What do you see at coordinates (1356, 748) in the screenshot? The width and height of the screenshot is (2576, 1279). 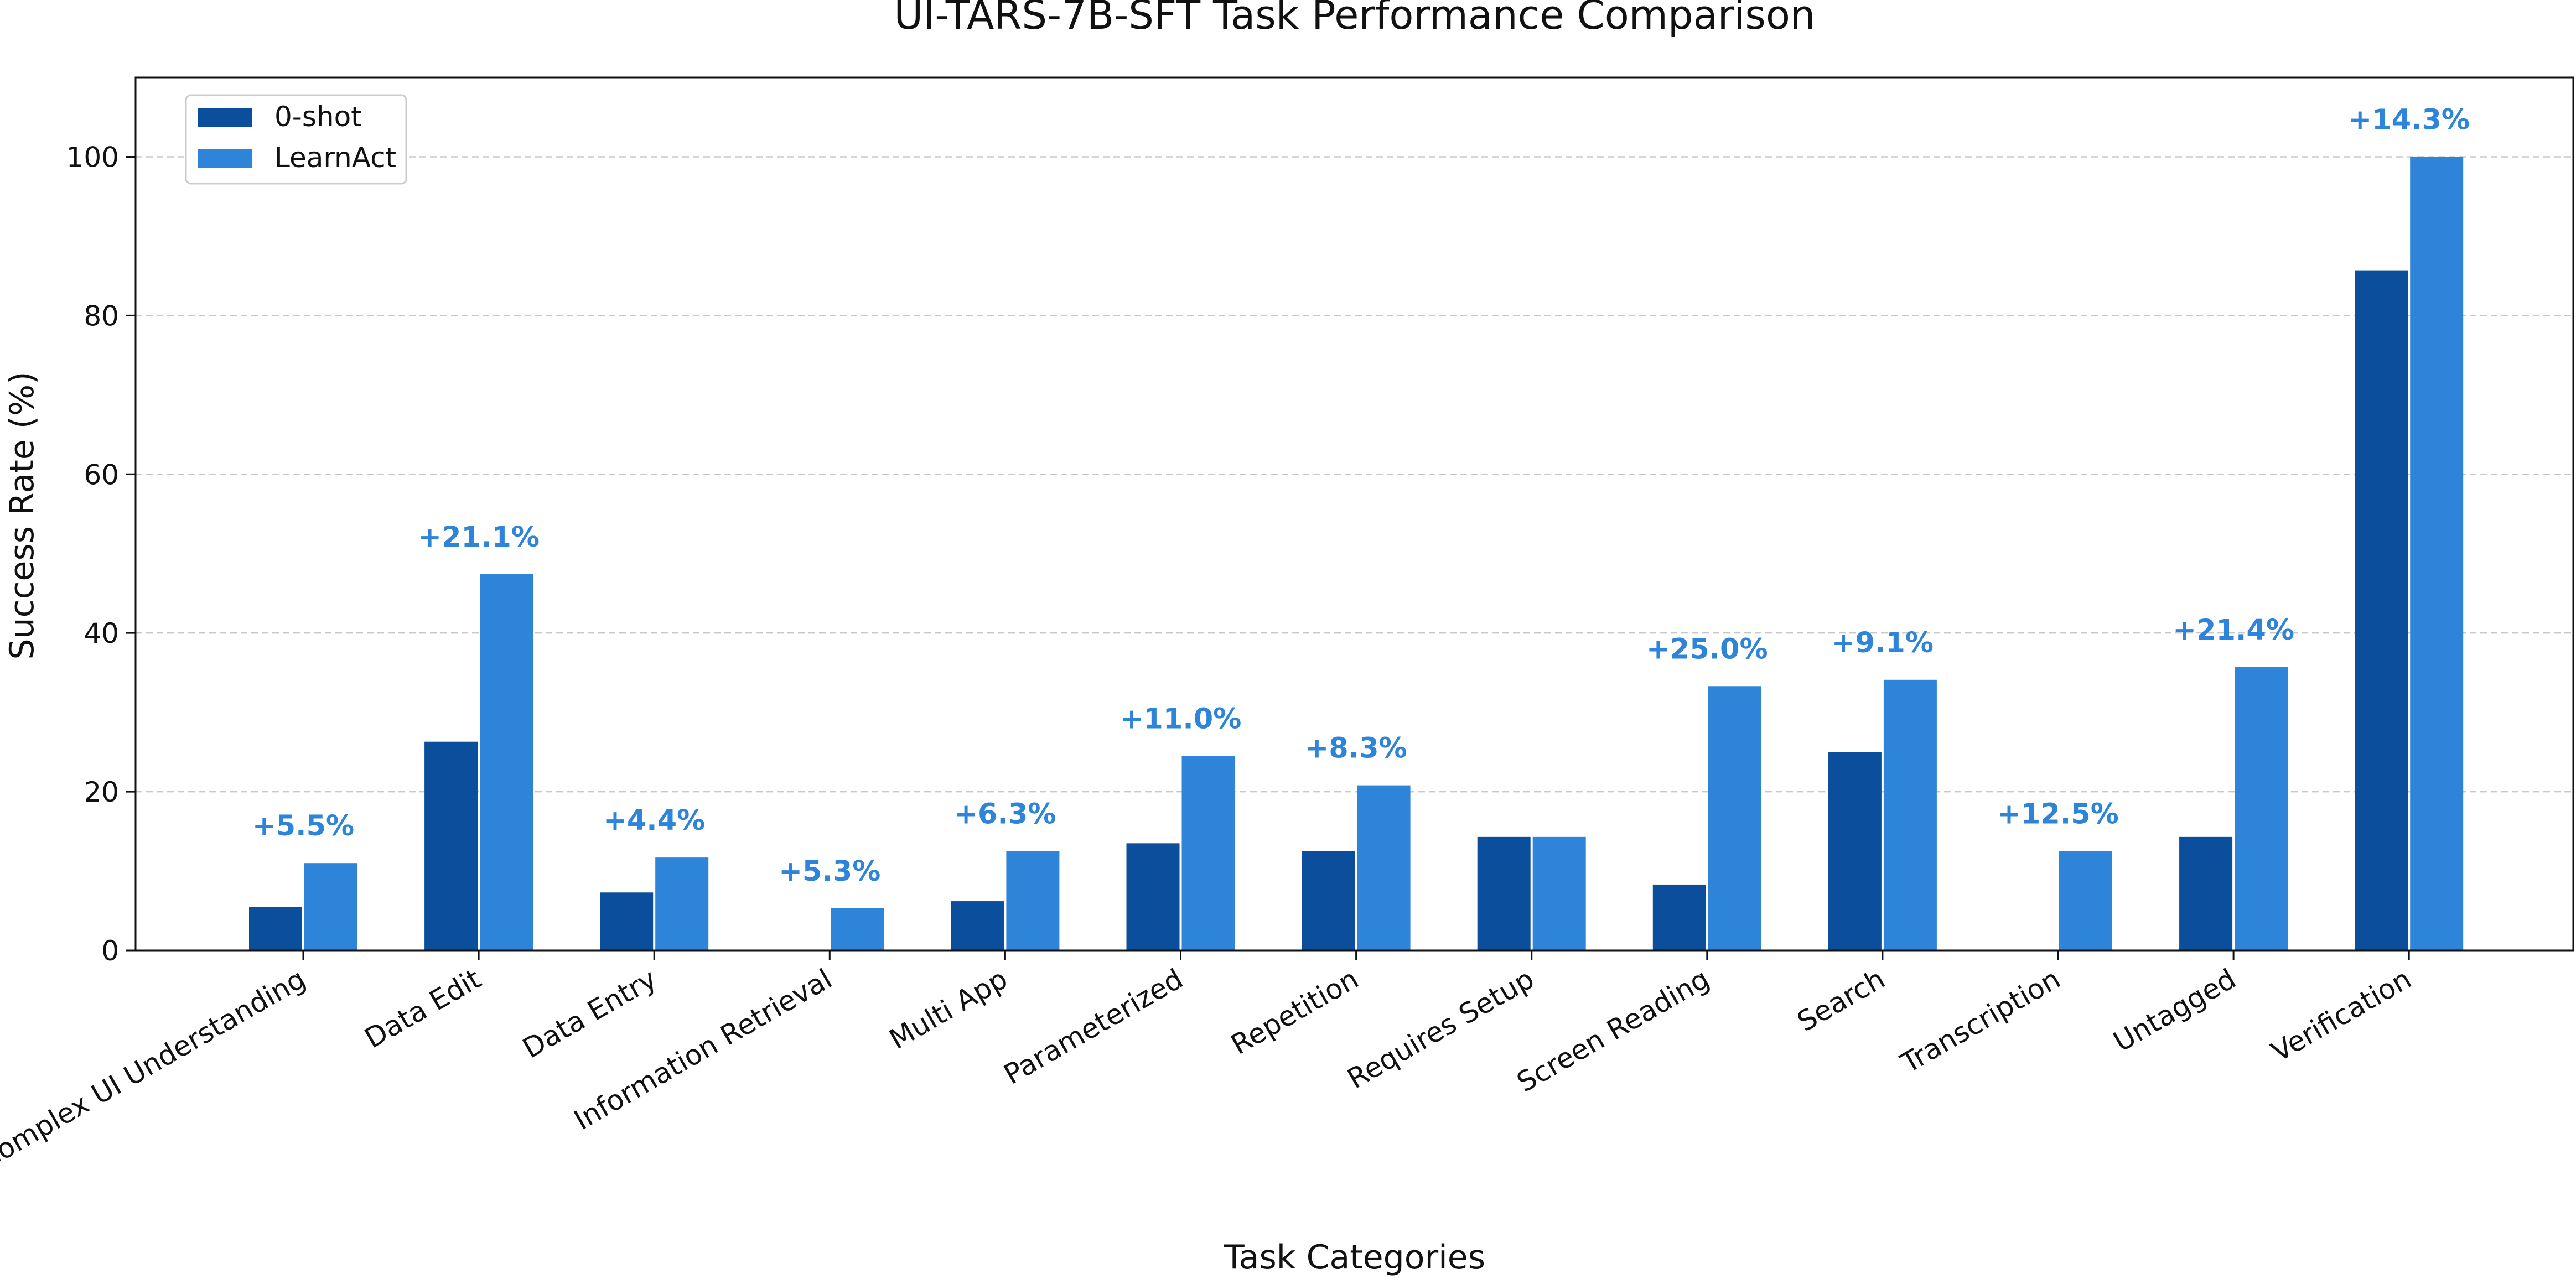 I see `delta-label: +8.3%` at bounding box center [1356, 748].